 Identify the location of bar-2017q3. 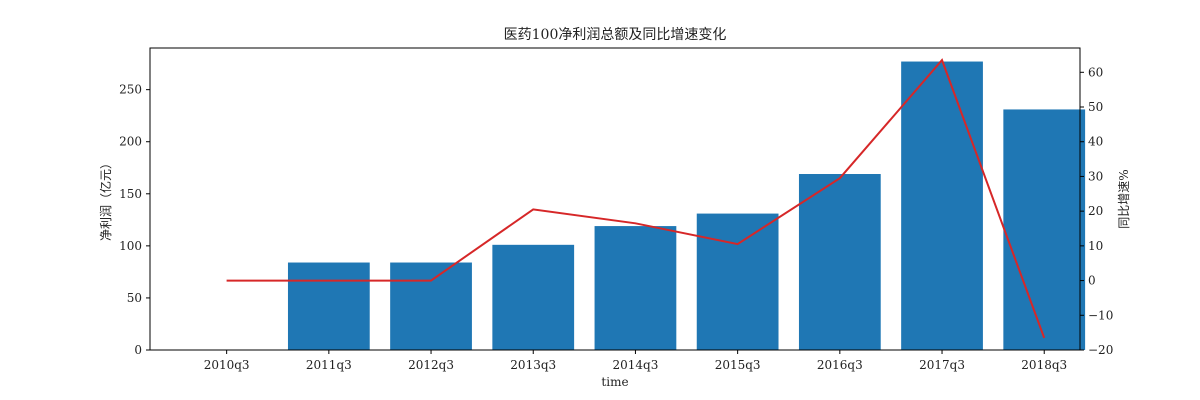
(942, 205).